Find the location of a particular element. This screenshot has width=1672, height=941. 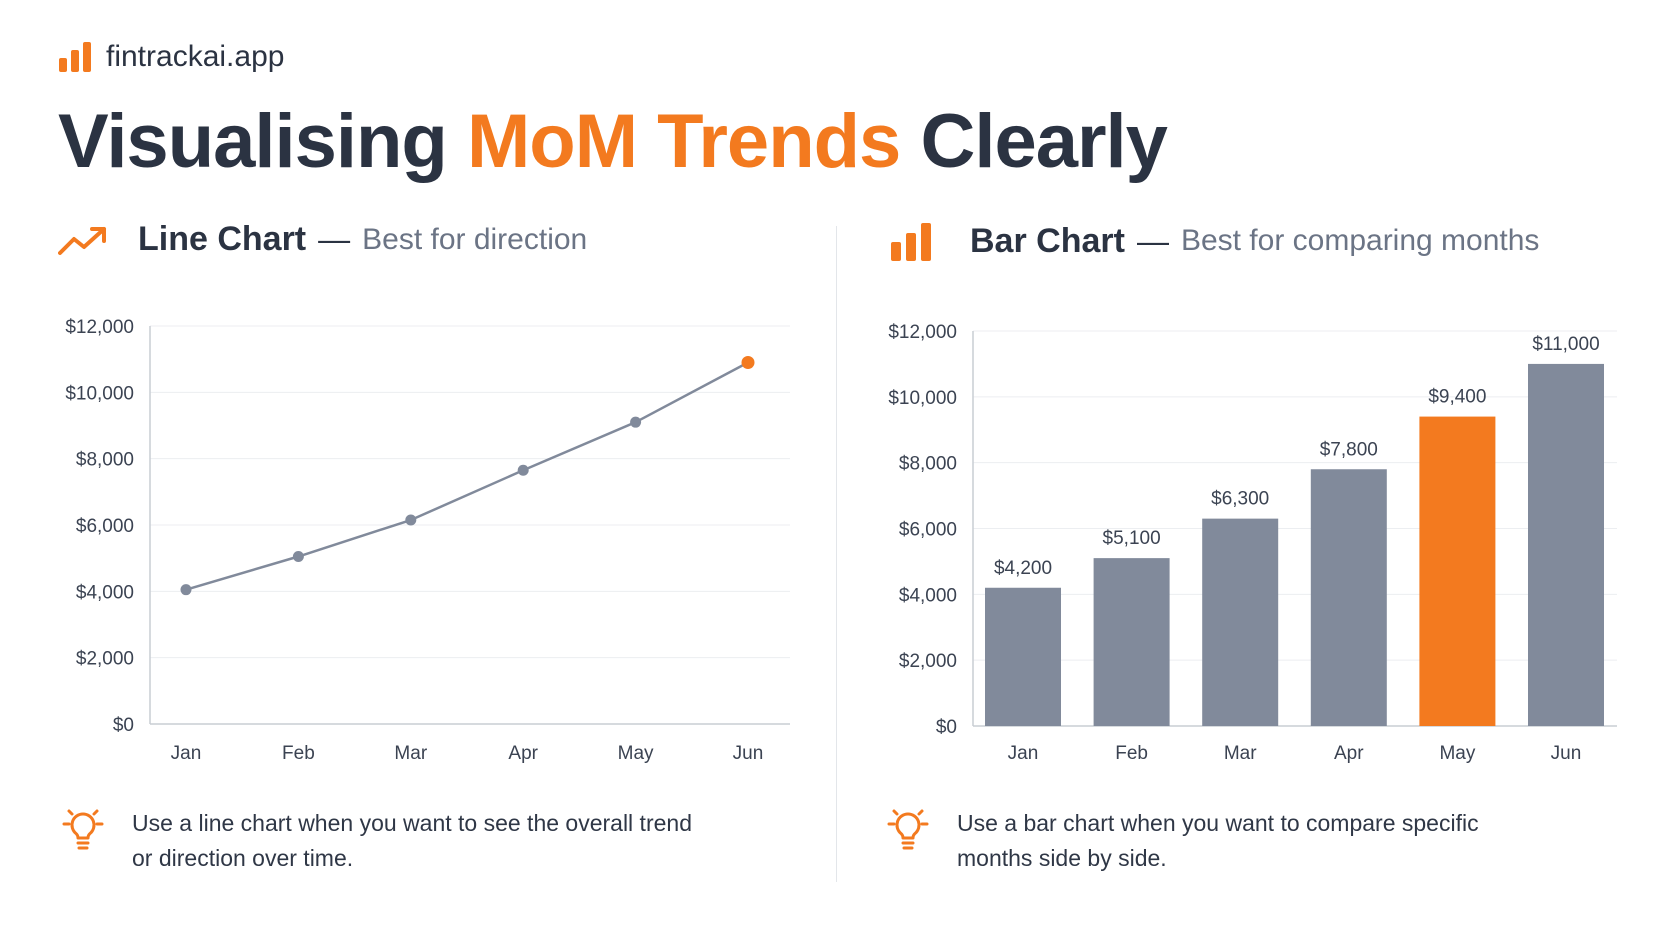

bar-chart-y-tick-label: $2,000 is located at coordinates (928, 661).